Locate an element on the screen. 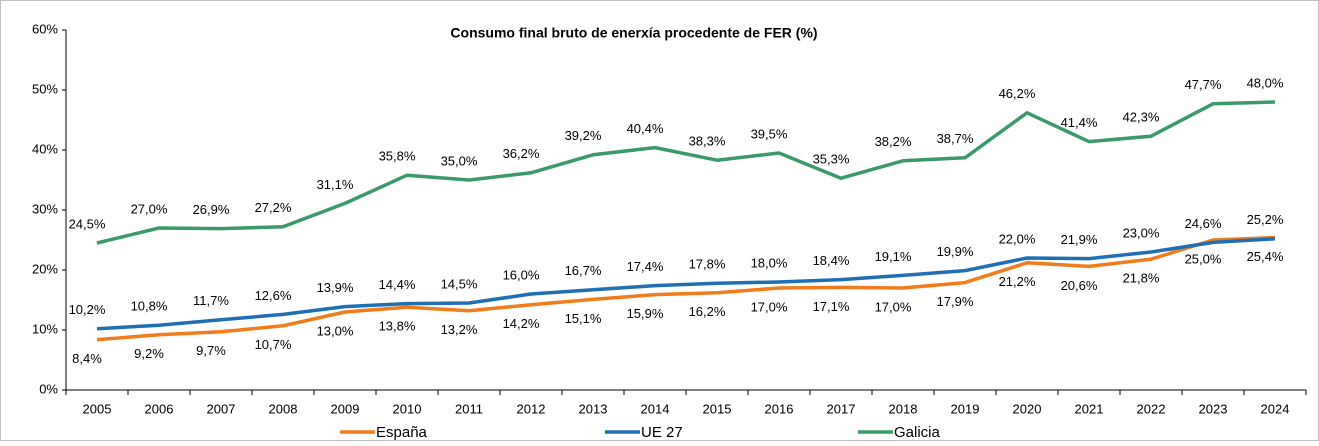  data-label: 21,2% is located at coordinates (1017, 281).